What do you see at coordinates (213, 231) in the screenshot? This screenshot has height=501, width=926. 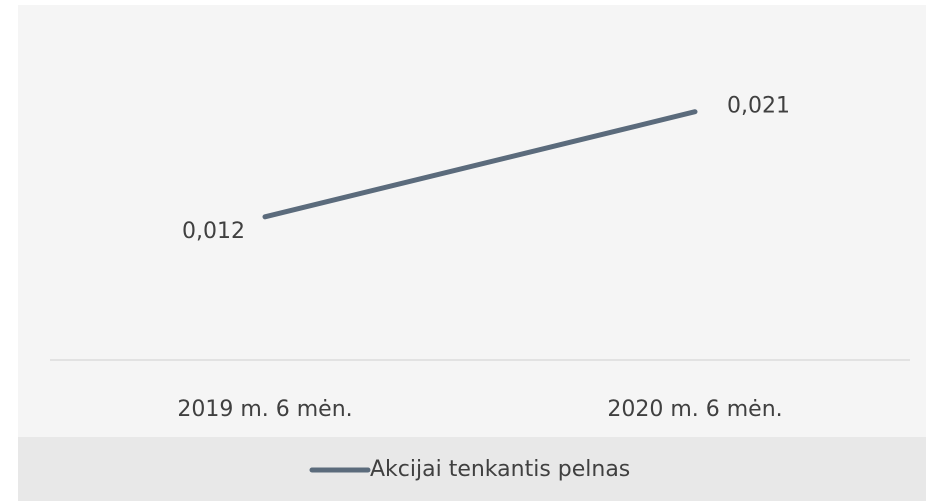 I see `data-label: 0,012` at bounding box center [213, 231].